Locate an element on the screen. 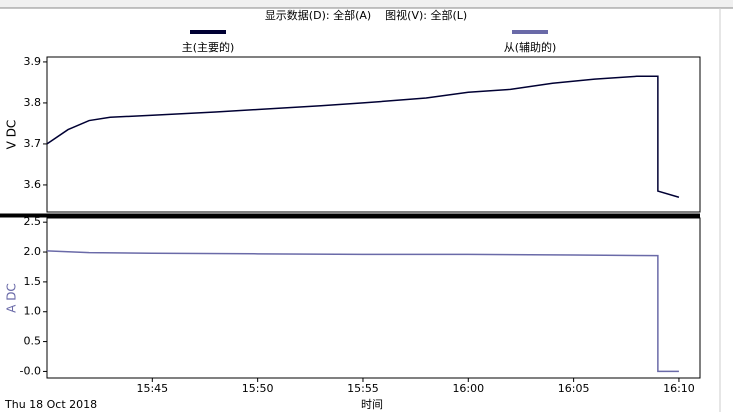 The image size is (733, 412). y-tick-label: 3.6 is located at coordinates (33, 184).